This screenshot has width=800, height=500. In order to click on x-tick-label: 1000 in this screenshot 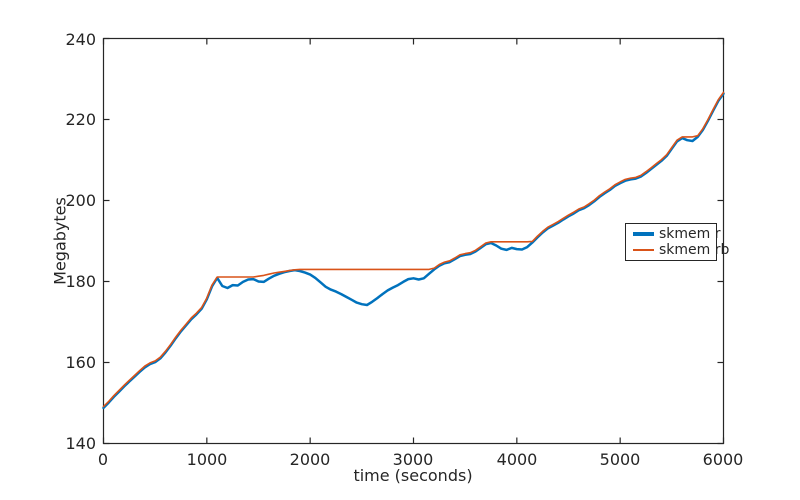, I will do `click(207, 459)`.